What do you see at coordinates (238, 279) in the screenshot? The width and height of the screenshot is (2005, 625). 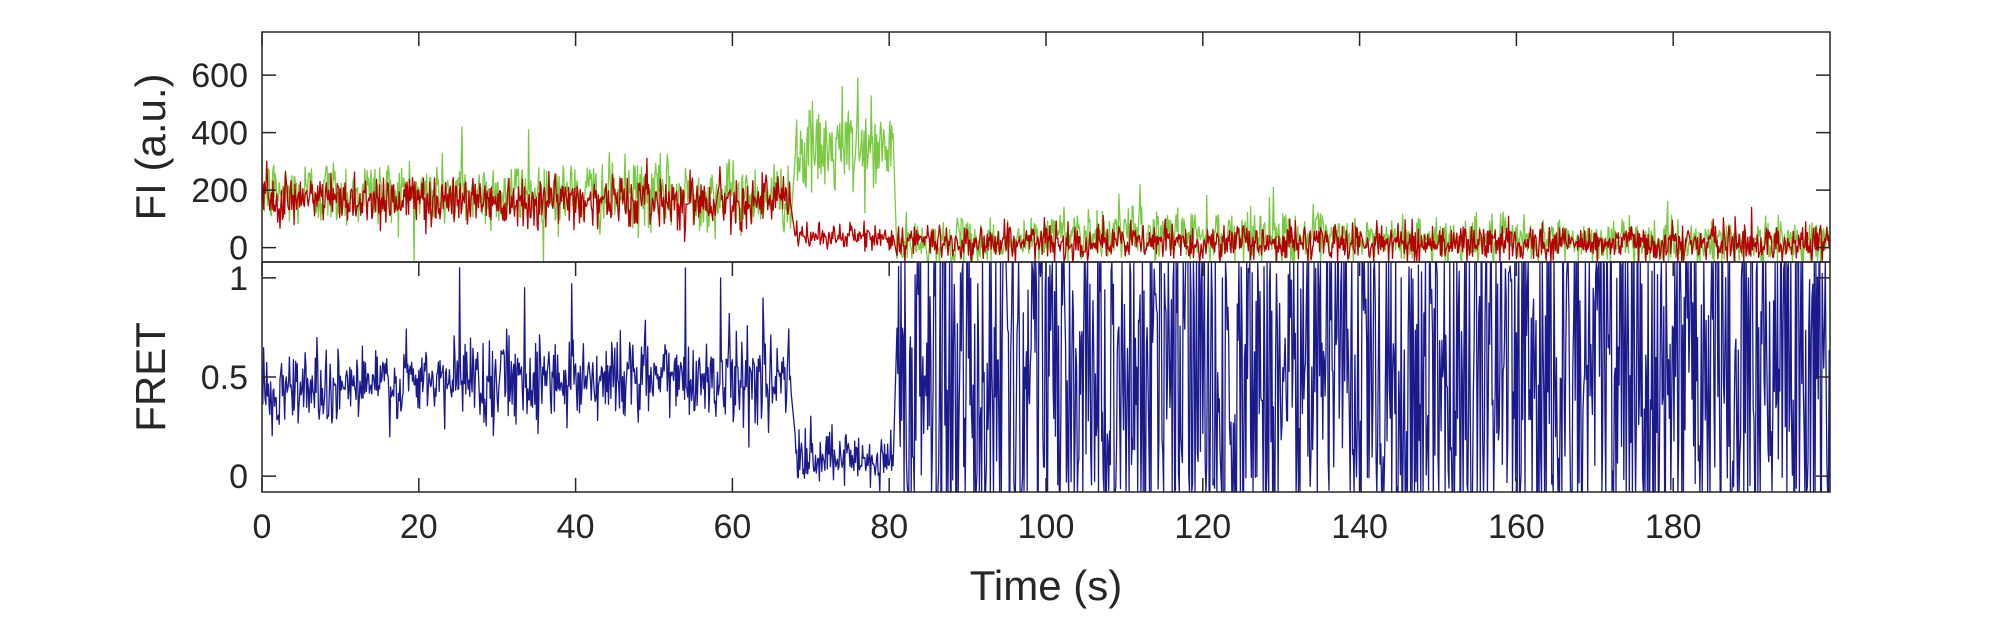 I see `fret-y-tick-label: 1` at bounding box center [238, 279].